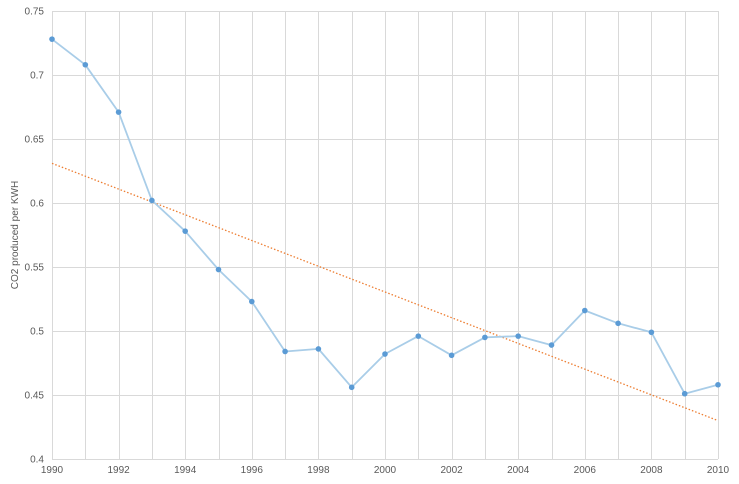 This screenshot has height=484, width=739. What do you see at coordinates (185, 470) in the screenshot?
I see `x-tick-label: 1994` at bounding box center [185, 470].